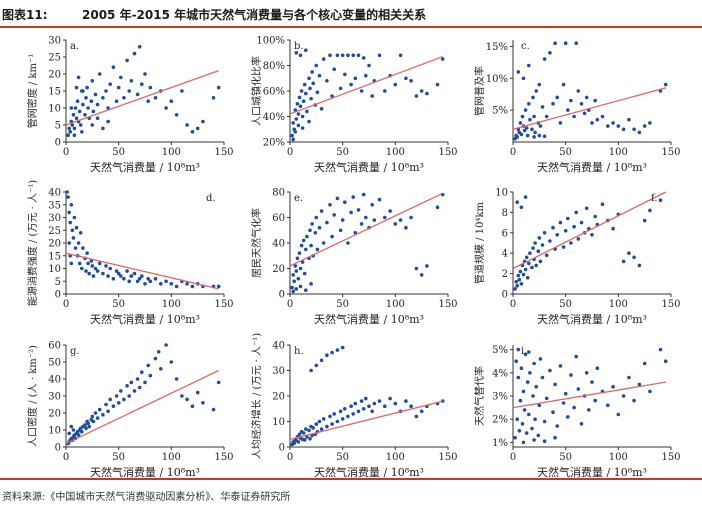 The height and width of the screenshot is (505, 702). What do you see at coordinates (299, 351) in the screenshot?
I see `panel-label: h.` at bounding box center [299, 351].